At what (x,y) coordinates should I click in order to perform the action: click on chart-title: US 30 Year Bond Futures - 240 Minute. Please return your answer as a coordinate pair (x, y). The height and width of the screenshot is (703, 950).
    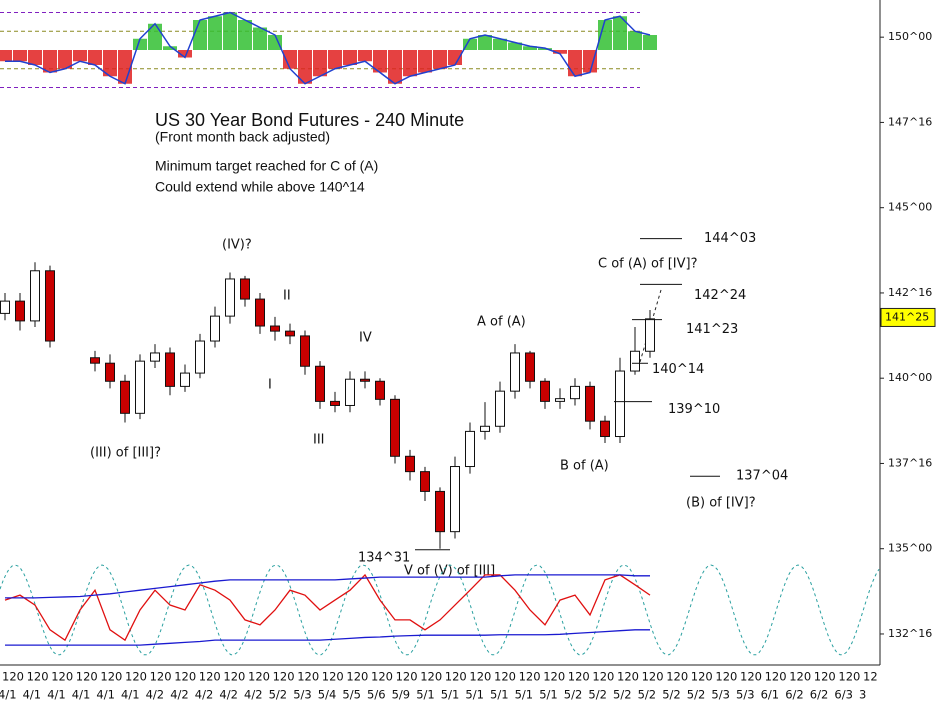
    Looking at the image, I should click on (309, 120).